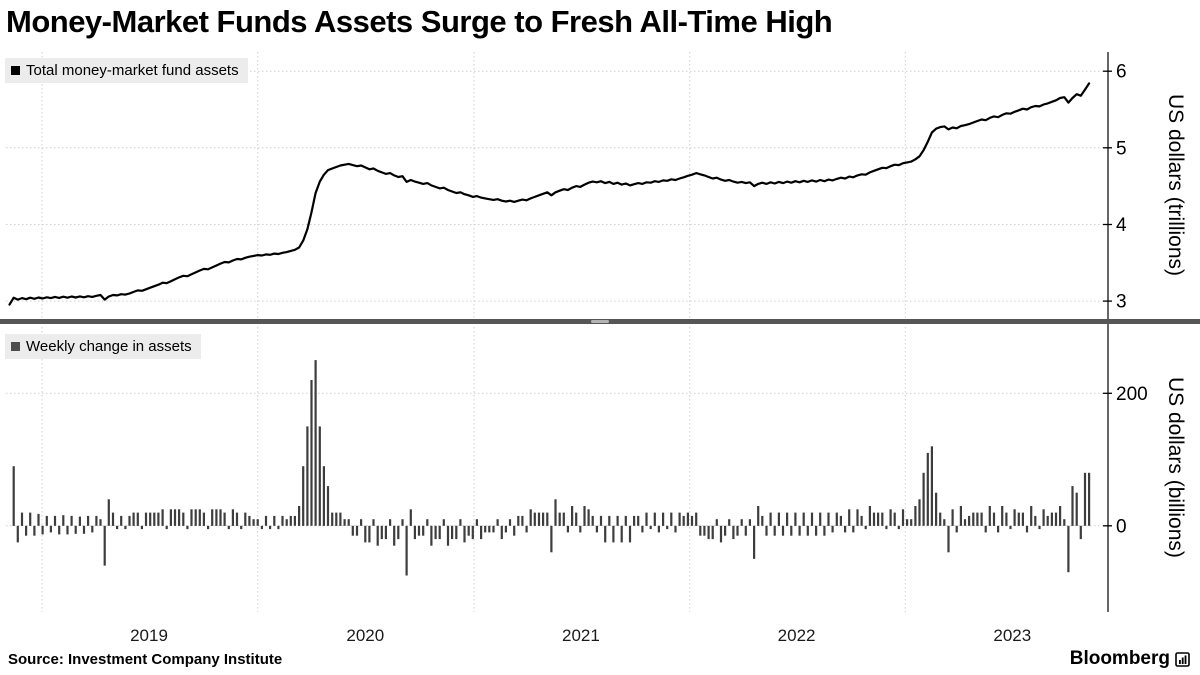 The width and height of the screenshot is (1200, 675). I want to click on bloomberg-wordmark: Bloomberg, so click(1119, 658).